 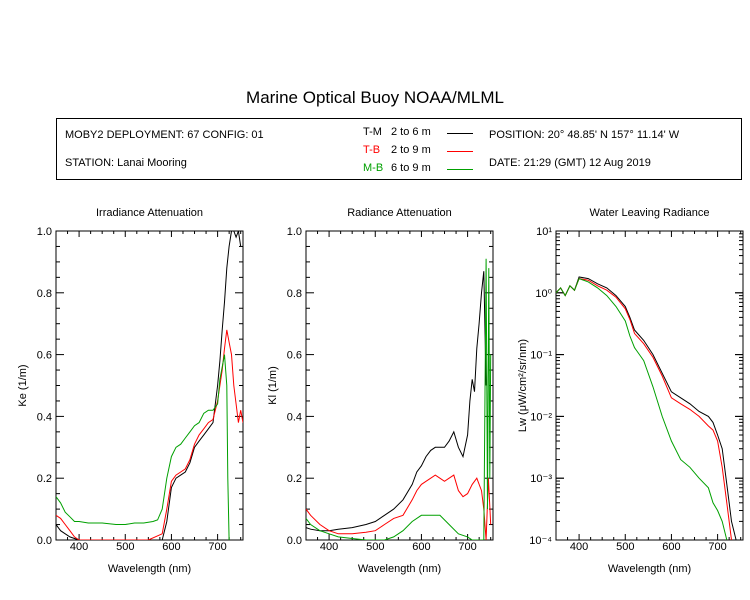 I want to click on date-label: DATE: 21:29 (GMT) 12 Aug 2019, so click(x=570, y=163).